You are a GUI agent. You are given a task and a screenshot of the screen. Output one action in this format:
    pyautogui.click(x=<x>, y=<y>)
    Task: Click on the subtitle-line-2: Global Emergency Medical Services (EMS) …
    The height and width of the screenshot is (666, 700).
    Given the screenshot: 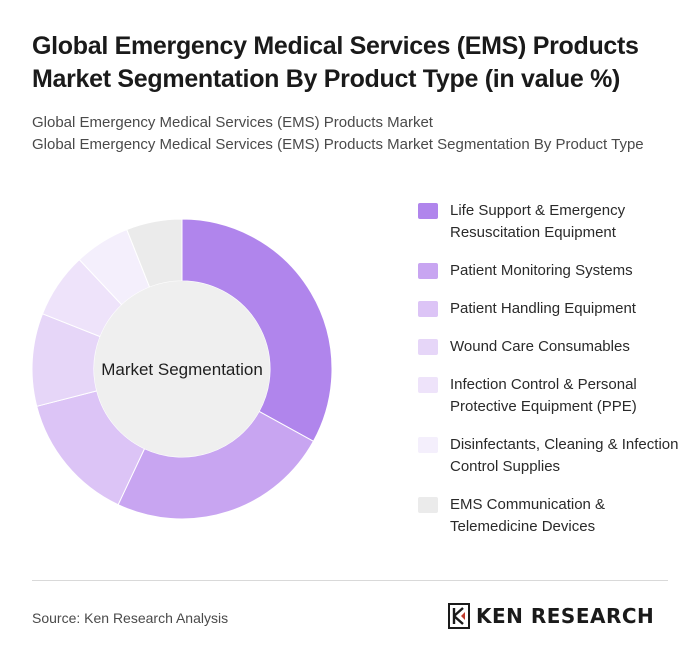 What is the action you would take?
    pyautogui.click(x=338, y=144)
    